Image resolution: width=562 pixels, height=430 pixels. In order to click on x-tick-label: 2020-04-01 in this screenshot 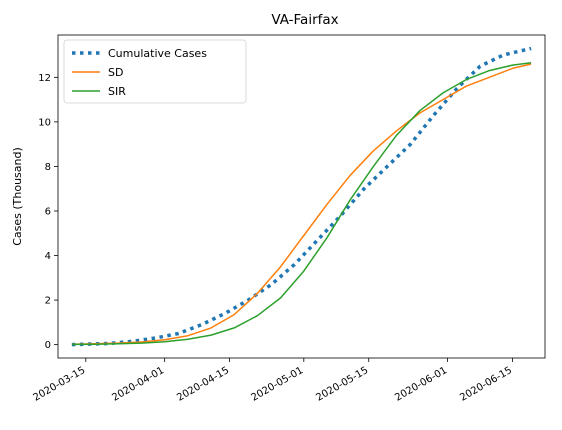, I will do `click(138, 384)`.